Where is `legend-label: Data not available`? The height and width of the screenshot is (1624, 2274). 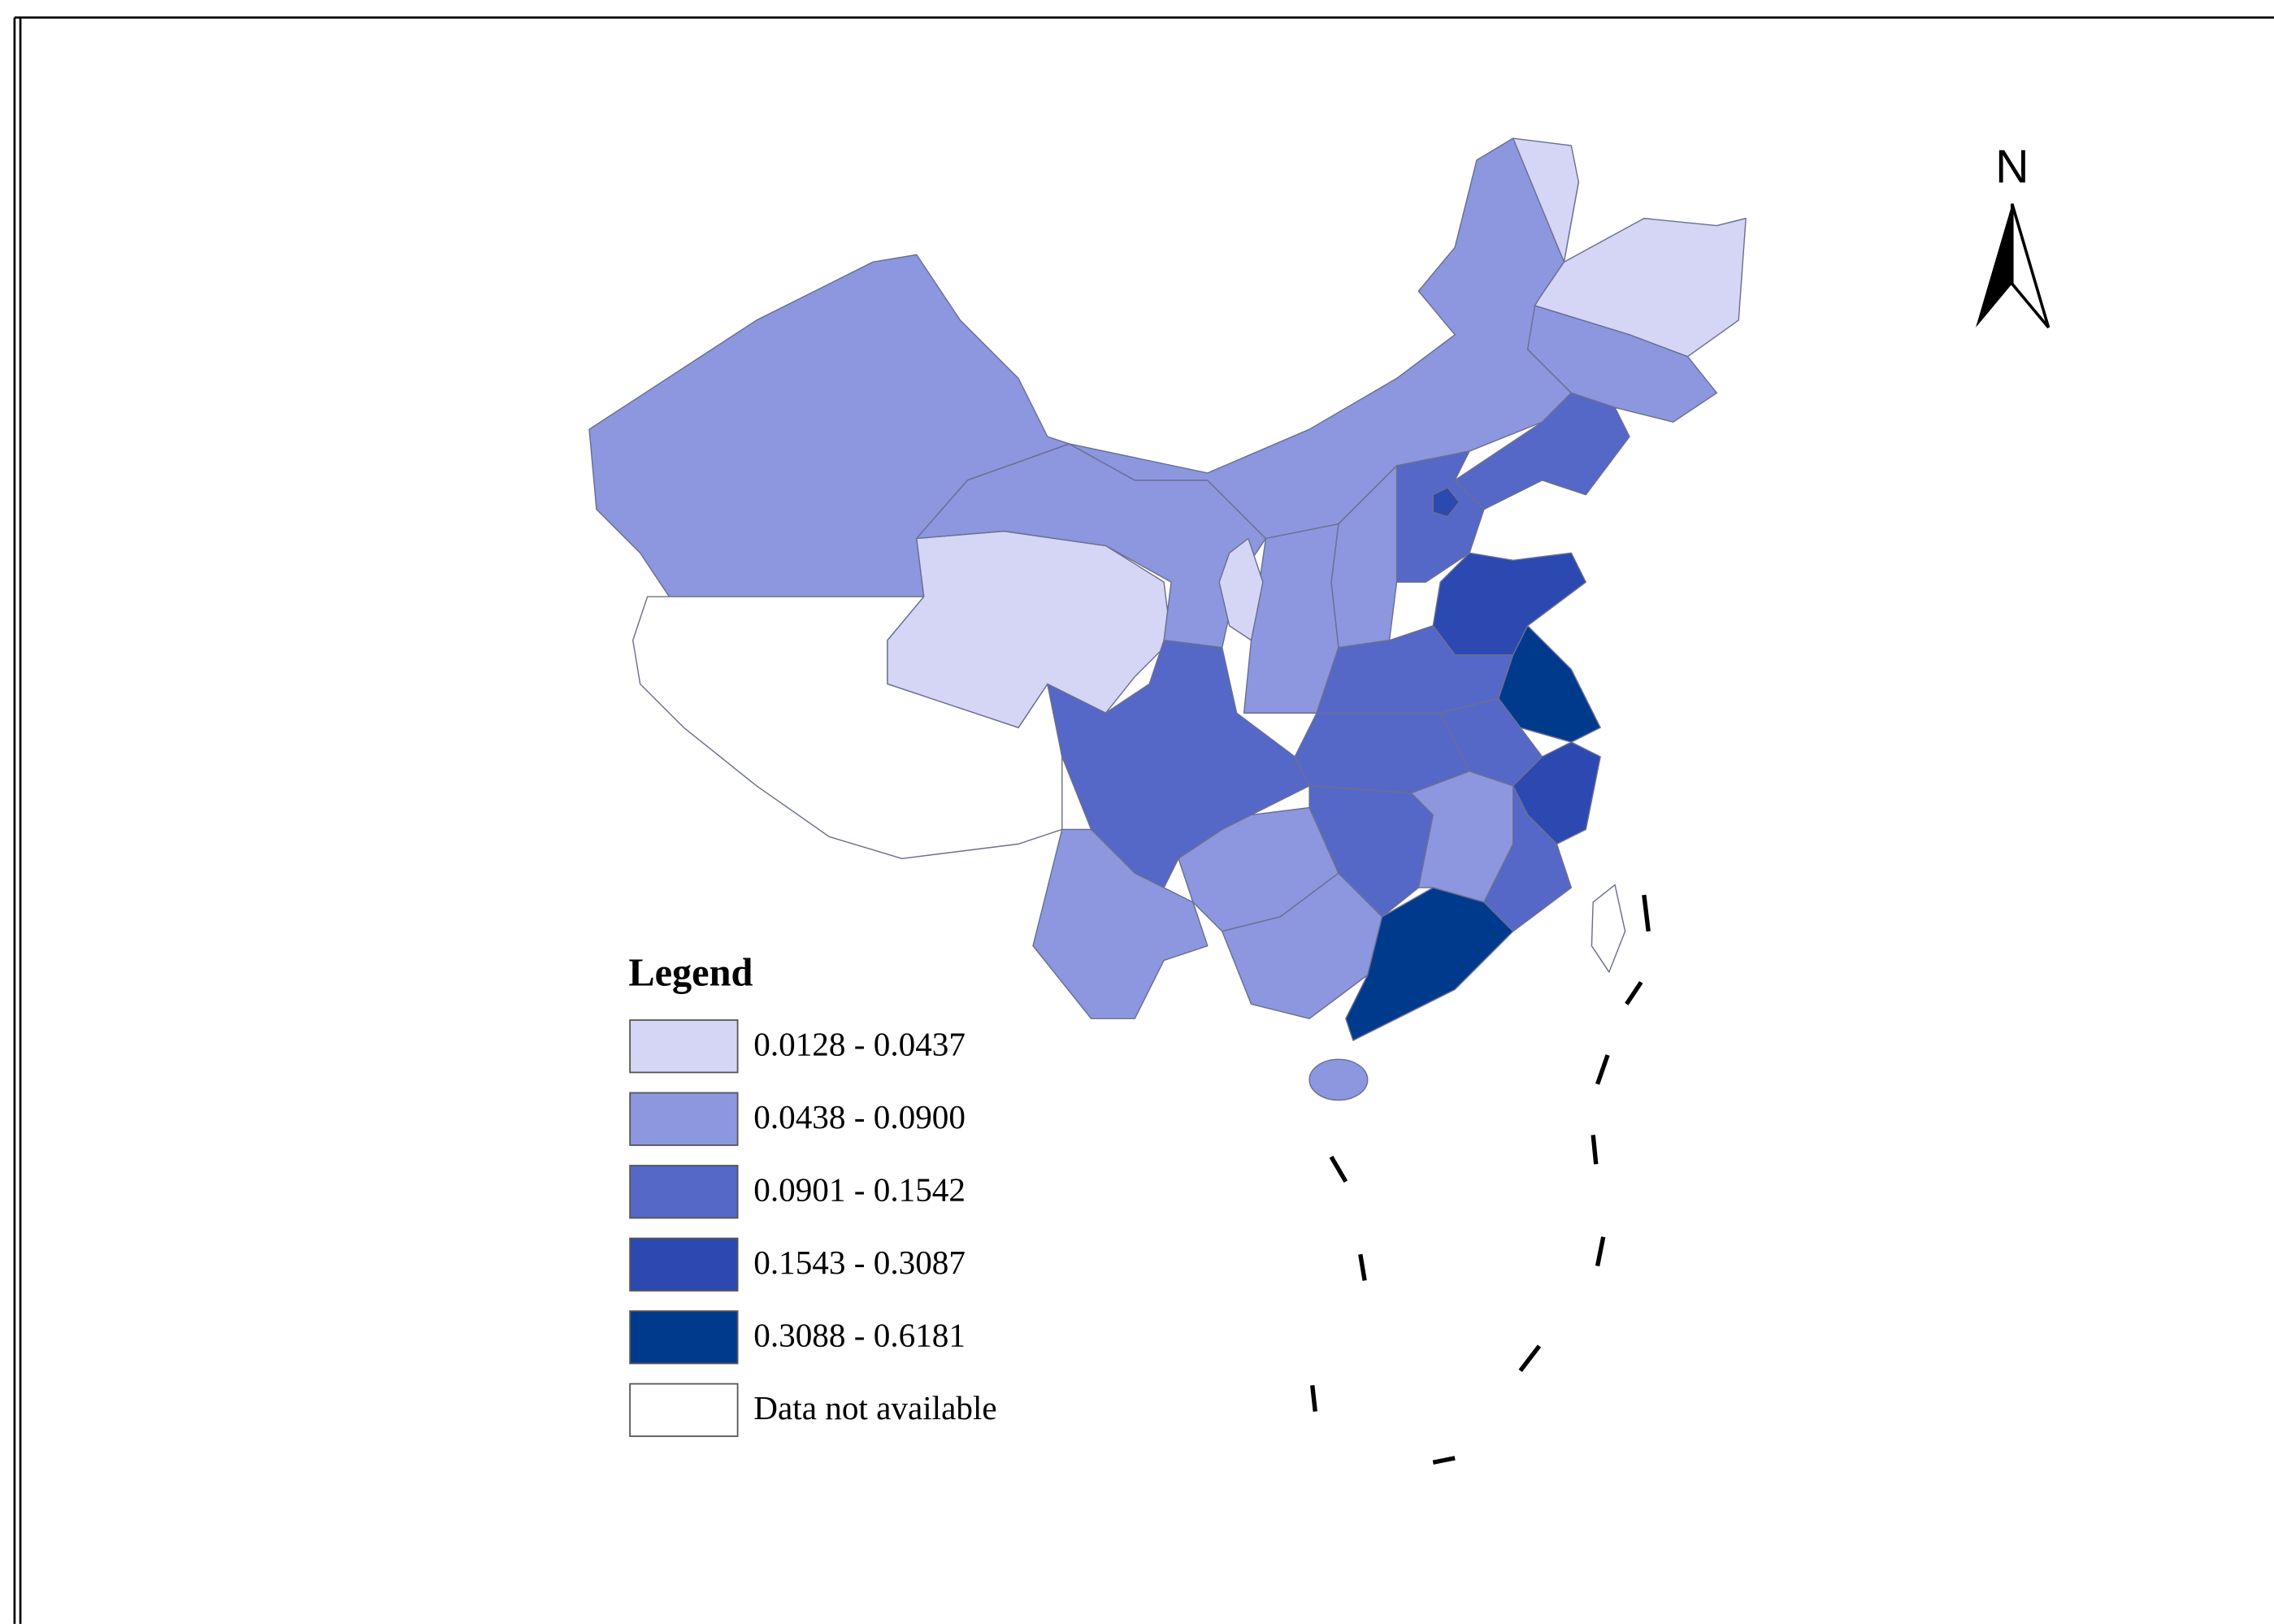
legend-label: Data not available is located at coordinates (874, 1407).